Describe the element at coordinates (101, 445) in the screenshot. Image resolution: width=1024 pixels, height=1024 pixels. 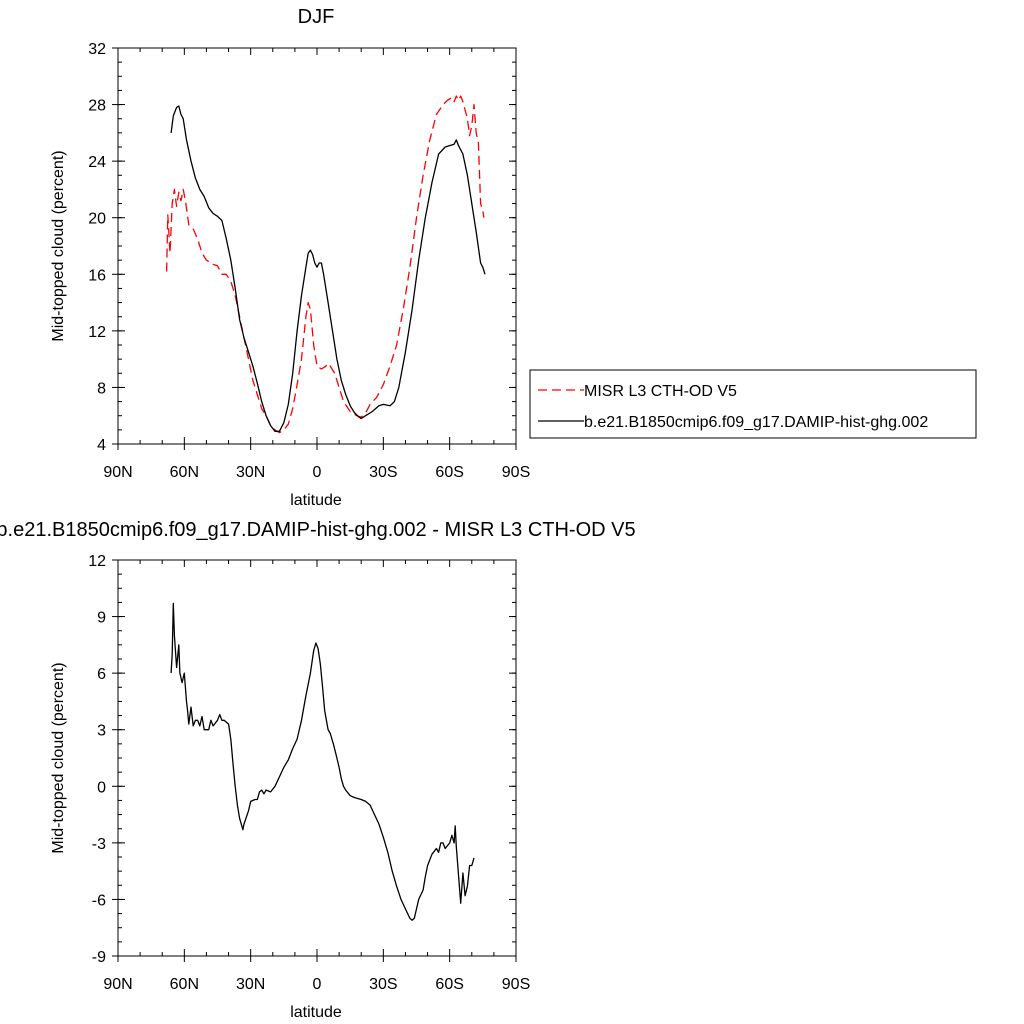
I see `y-tick-label: 4` at that location.